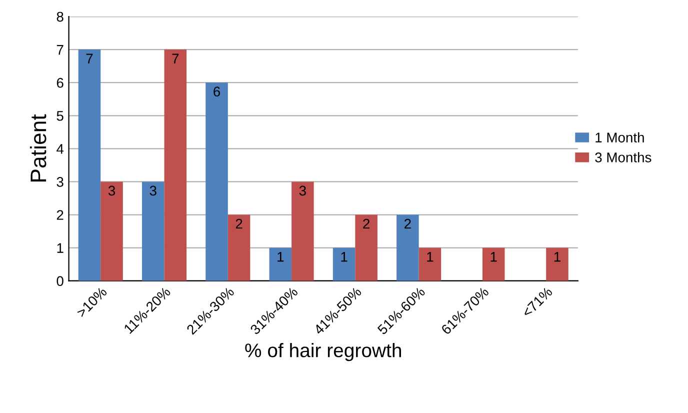 Image resolution: width=688 pixels, height=413 pixels. I want to click on legend-label: 3 Months, so click(623, 157).